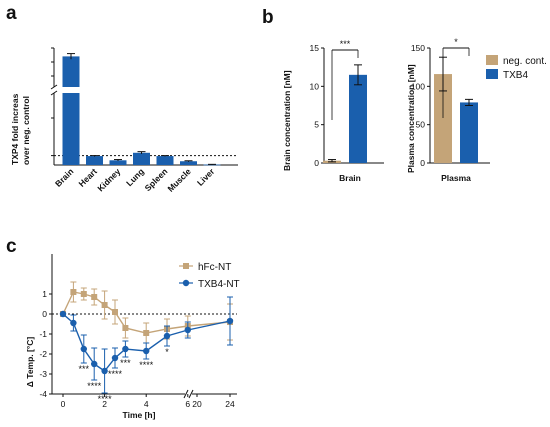 This screenshot has height=427, width=550. I want to click on panel-c-significance: *, so click(167, 352).